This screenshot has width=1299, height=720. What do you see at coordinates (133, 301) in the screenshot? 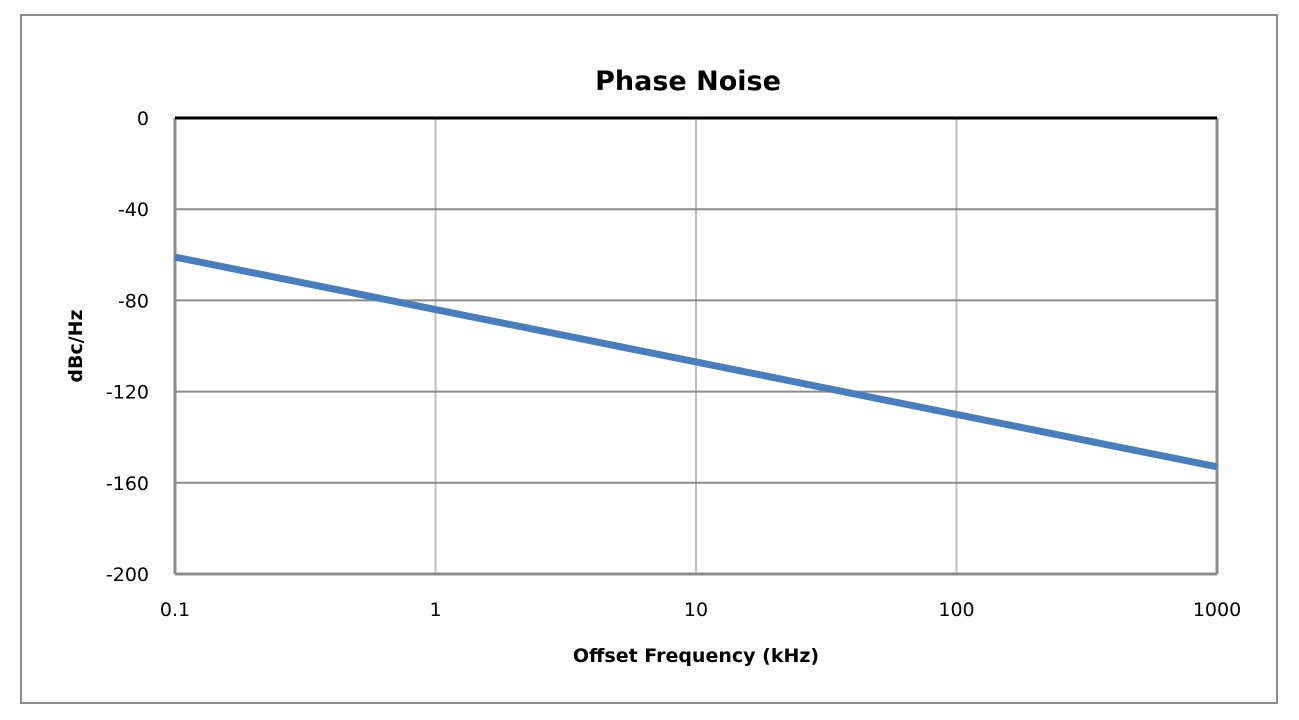
I see `y-tick-label: -80` at bounding box center [133, 301].